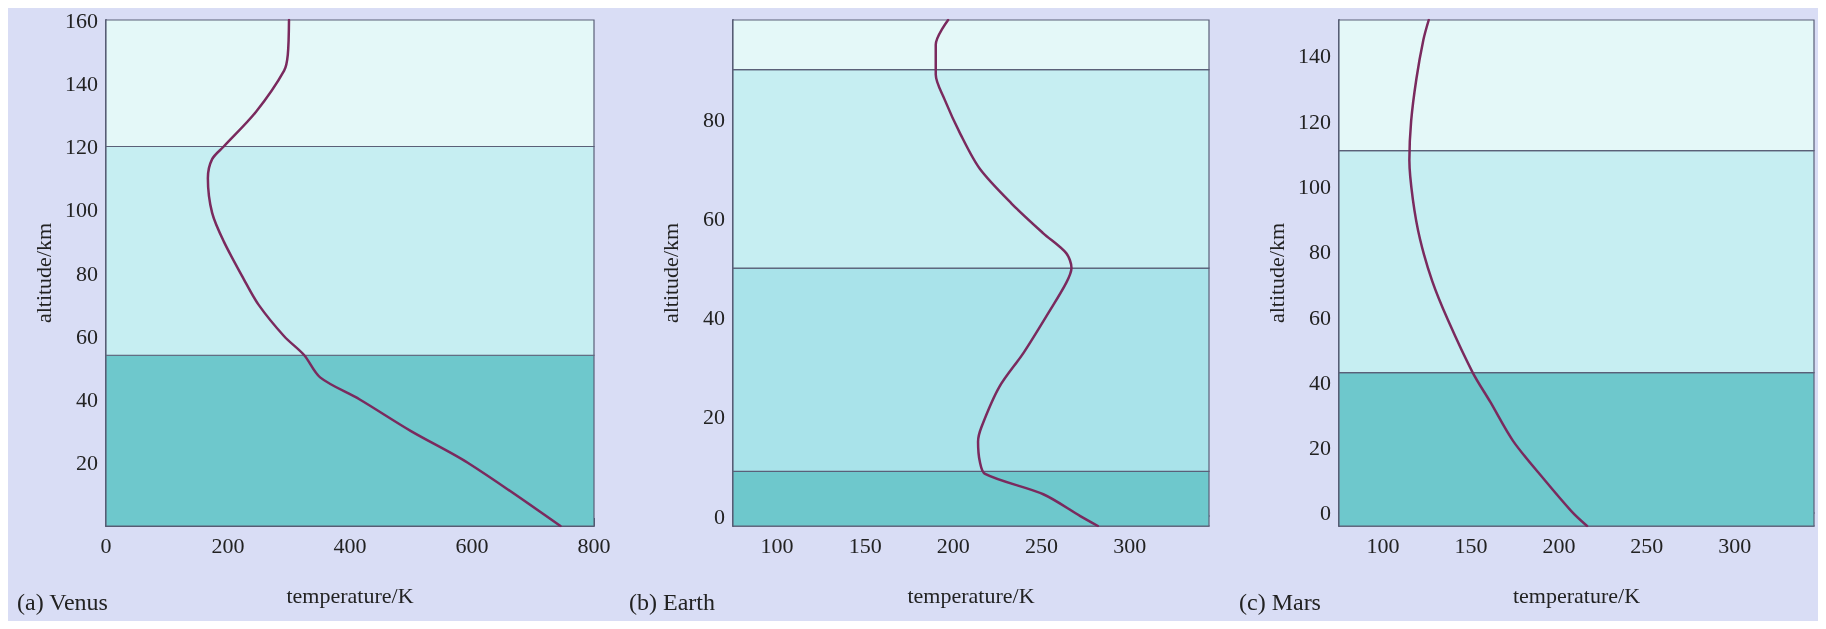 This screenshot has width=1826, height=629. I want to click on y-tick-label: 160, so click(81, 20).